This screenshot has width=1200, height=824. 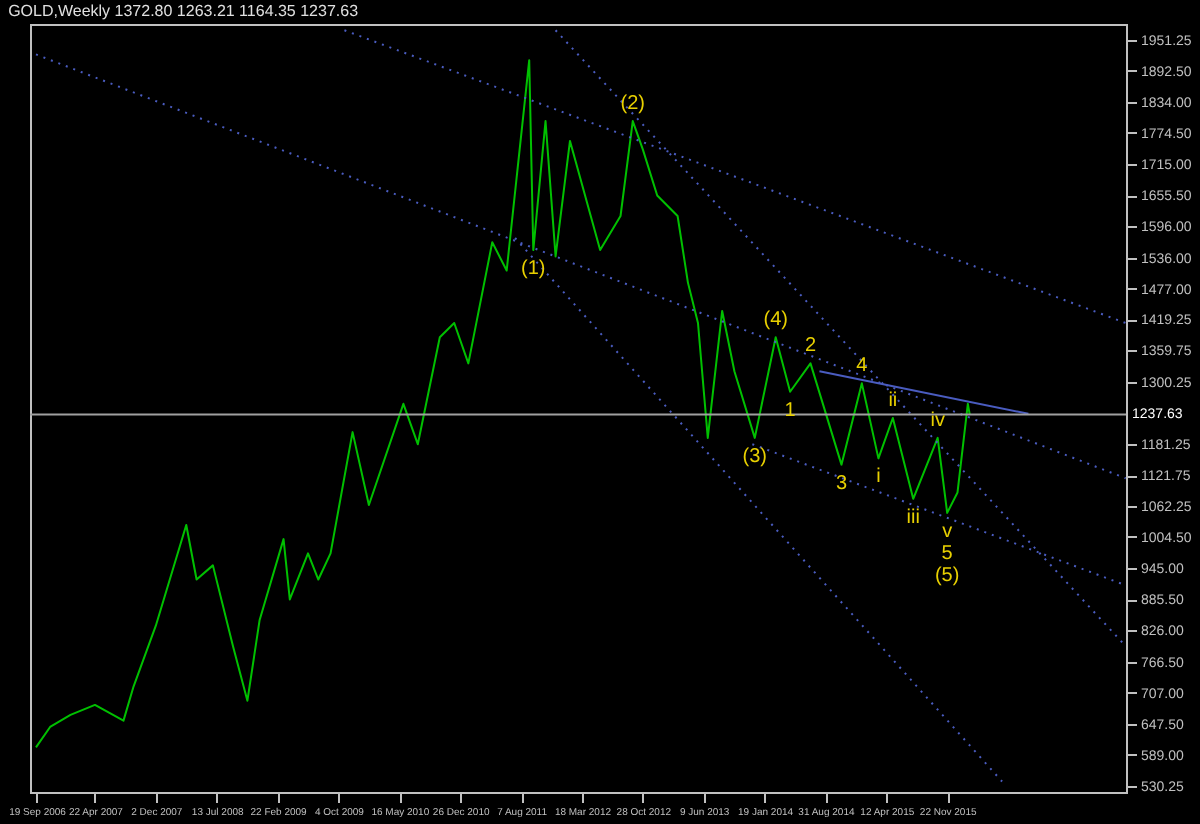 I want to click on annotation: v, so click(x=947, y=531).